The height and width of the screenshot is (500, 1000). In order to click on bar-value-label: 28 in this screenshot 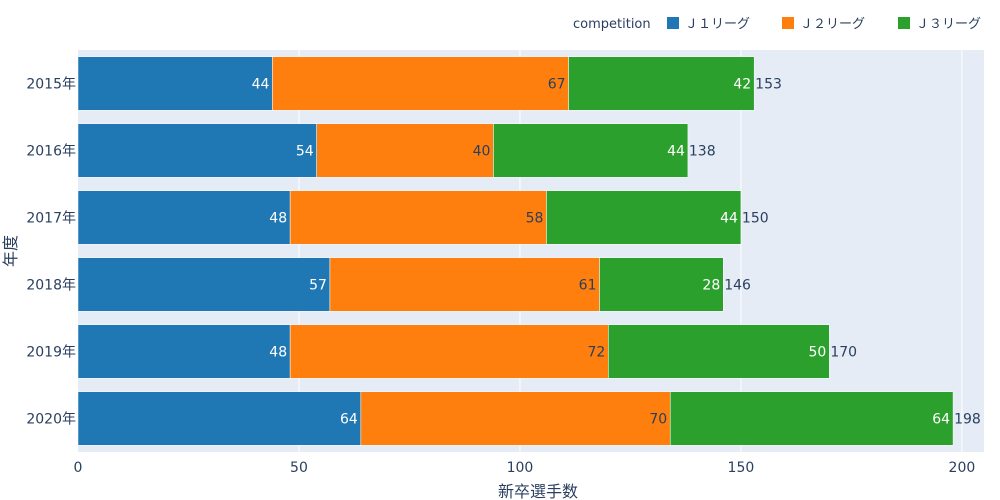, I will do `click(711, 286)`.